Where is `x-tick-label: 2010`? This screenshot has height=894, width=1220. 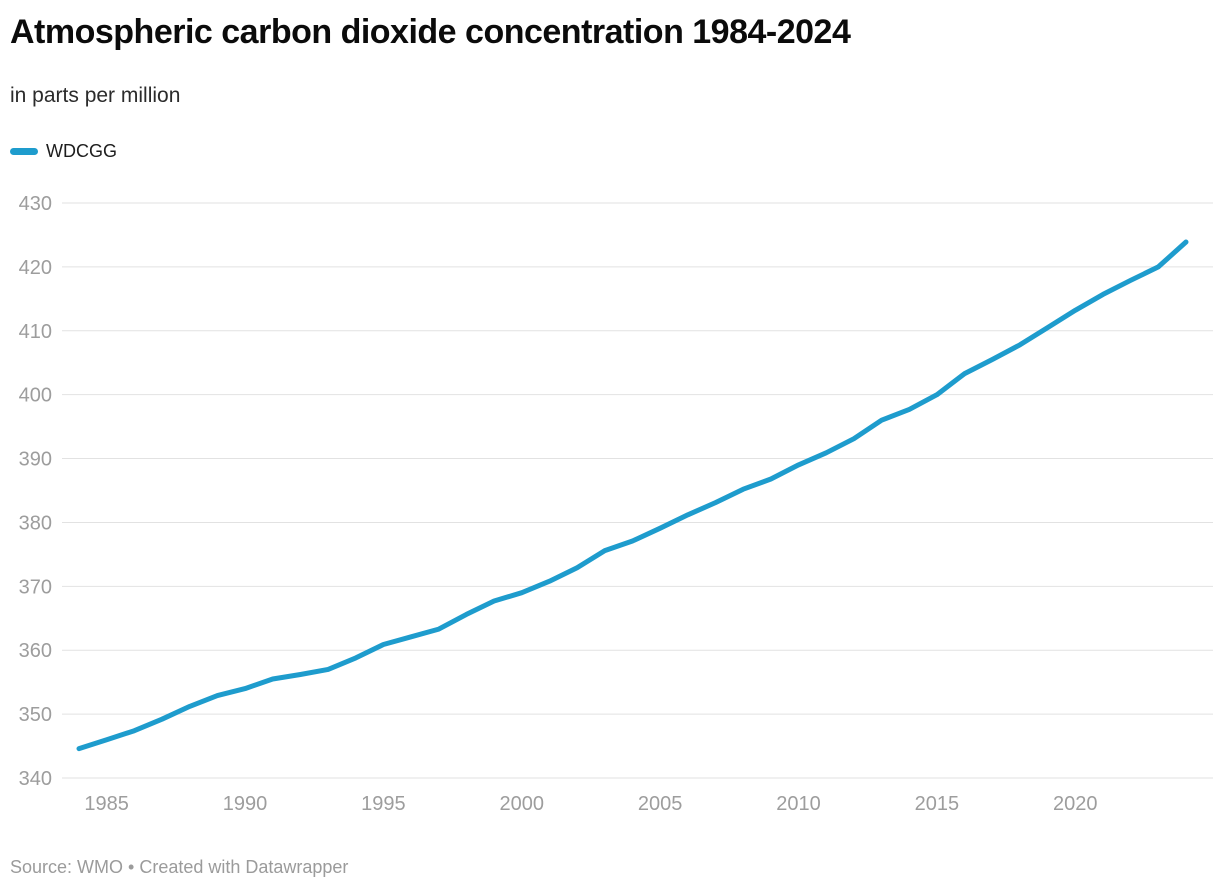 x-tick-label: 2010 is located at coordinates (798, 804).